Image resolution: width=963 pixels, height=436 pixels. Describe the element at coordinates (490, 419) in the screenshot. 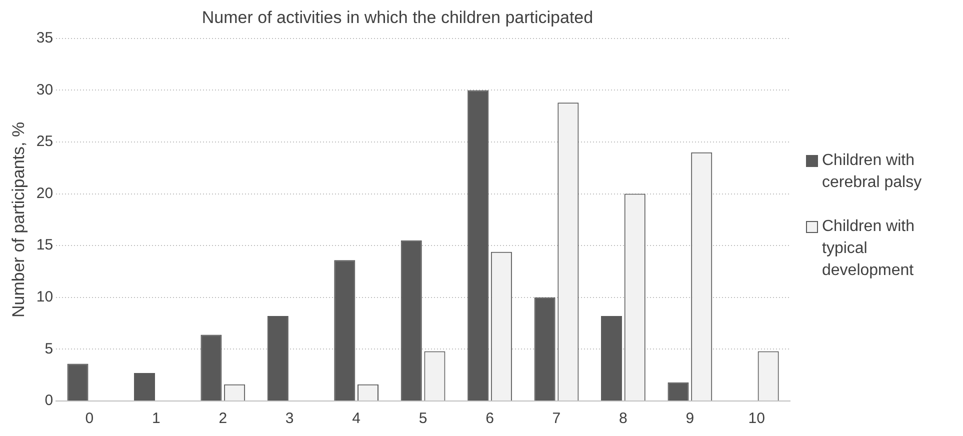

I see `x-tick-label: 6` at that location.